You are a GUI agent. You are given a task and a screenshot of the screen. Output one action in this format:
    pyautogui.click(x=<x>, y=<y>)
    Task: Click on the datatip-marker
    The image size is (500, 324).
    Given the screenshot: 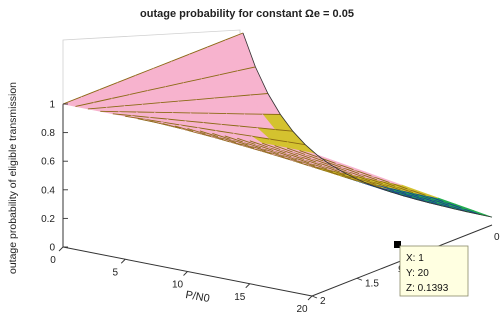 What is the action you would take?
    pyautogui.click(x=397, y=244)
    